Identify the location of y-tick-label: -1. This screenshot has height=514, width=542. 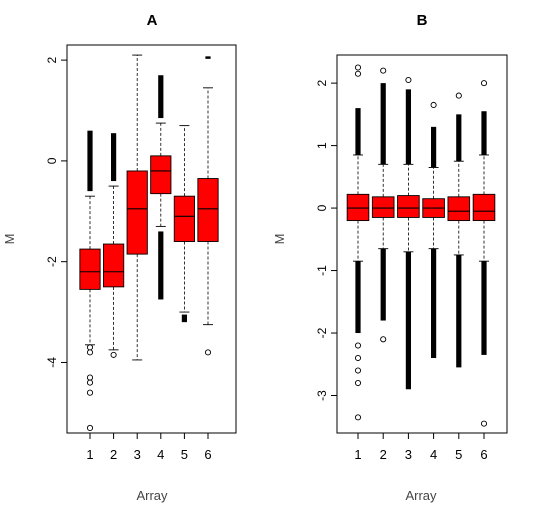
(322, 270).